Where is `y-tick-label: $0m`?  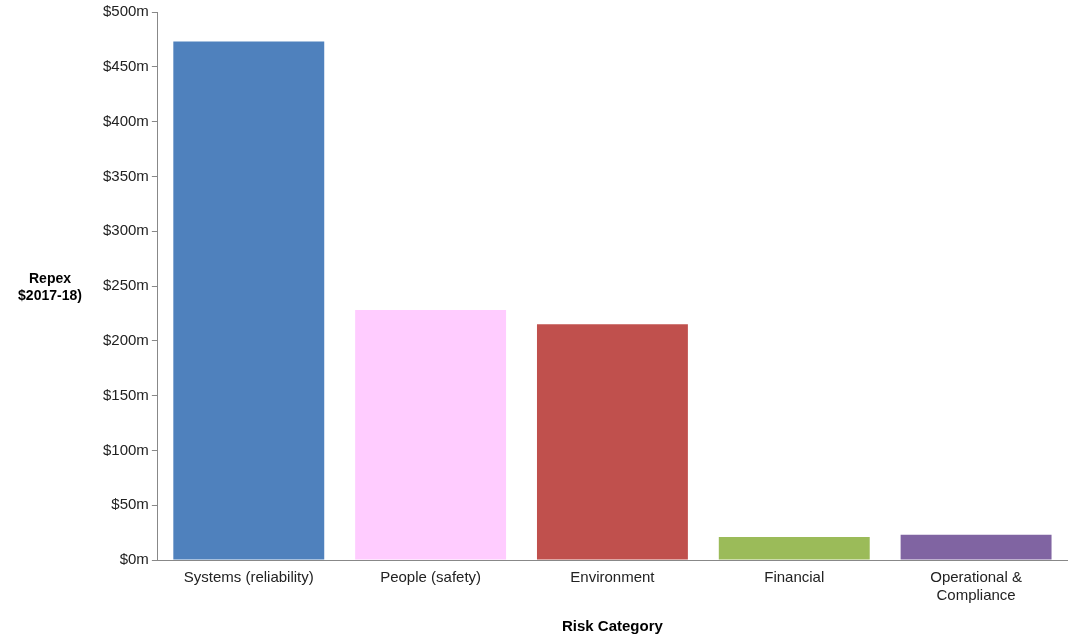
y-tick-label: $0m is located at coordinates (134, 559).